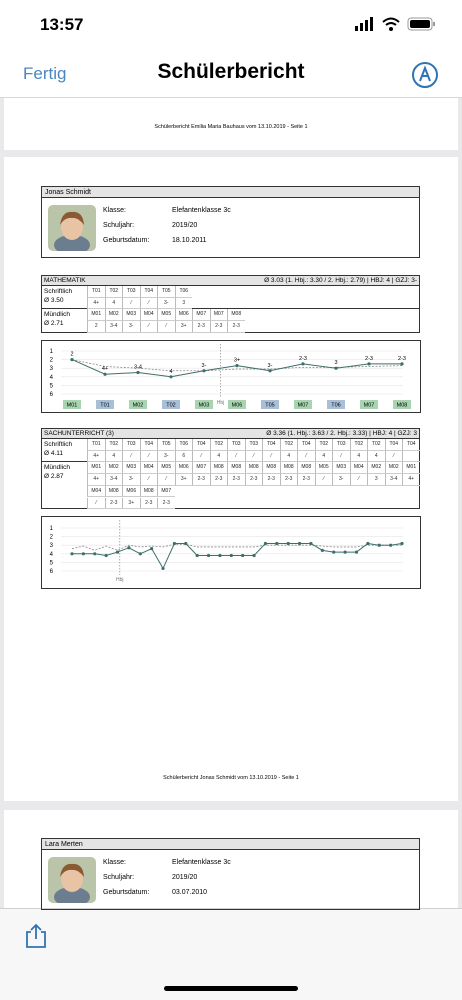 This screenshot has width=462, height=1000. What do you see at coordinates (96, 327) in the screenshot?
I see `grade-cell: 2` at bounding box center [96, 327].